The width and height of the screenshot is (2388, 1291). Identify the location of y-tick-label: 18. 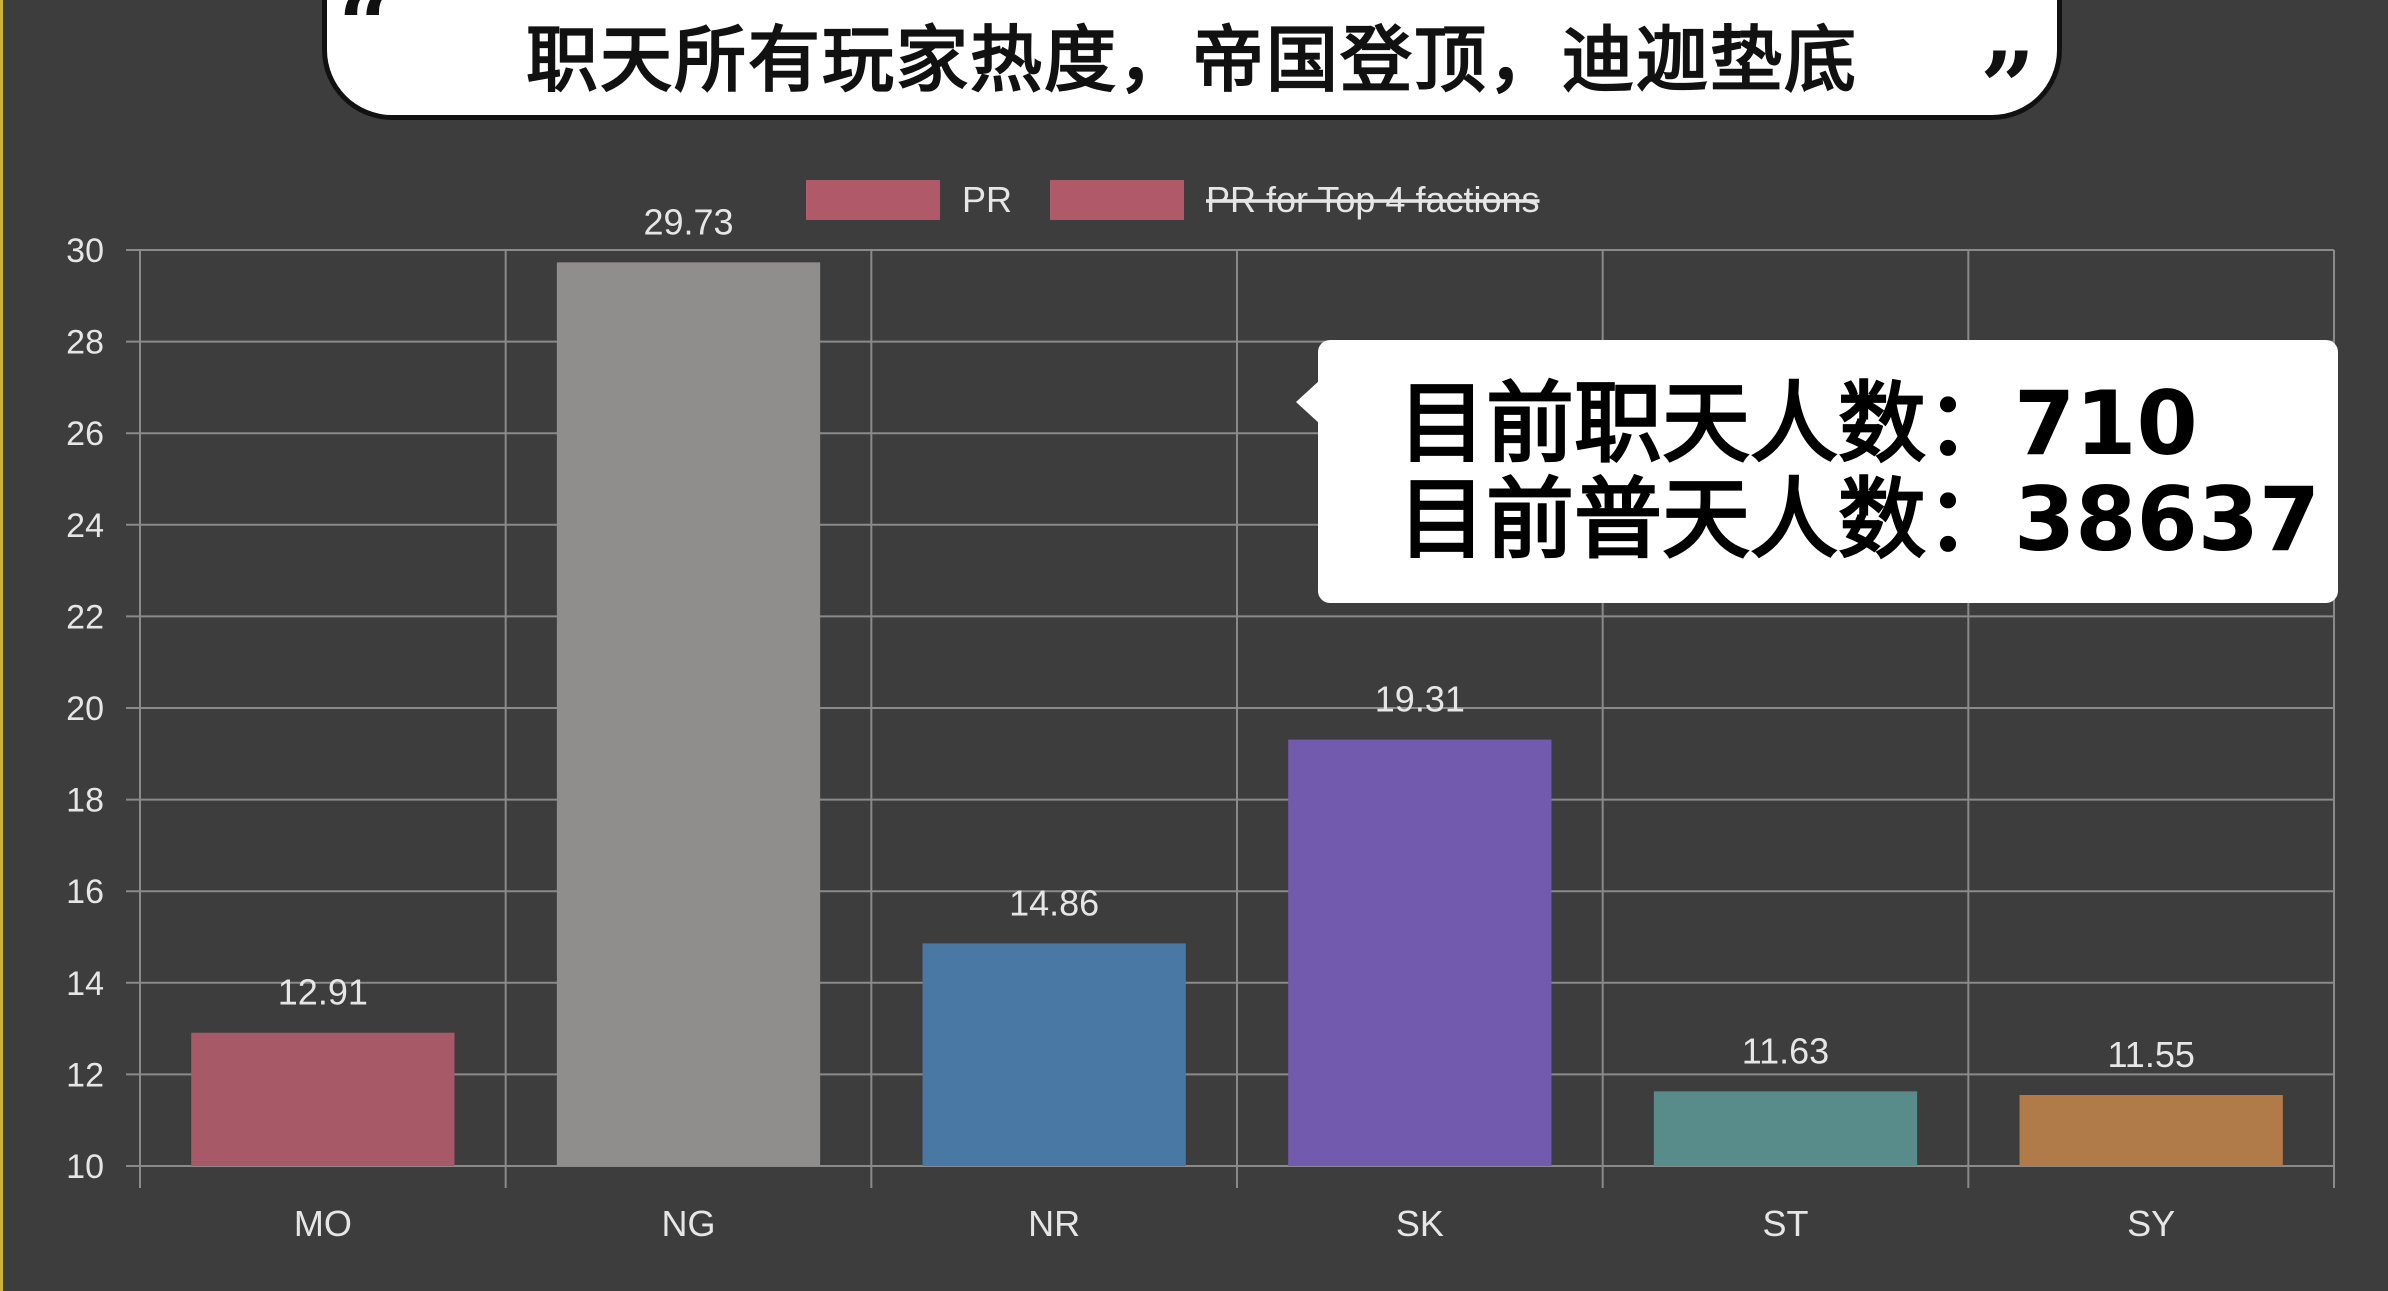
(85, 801).